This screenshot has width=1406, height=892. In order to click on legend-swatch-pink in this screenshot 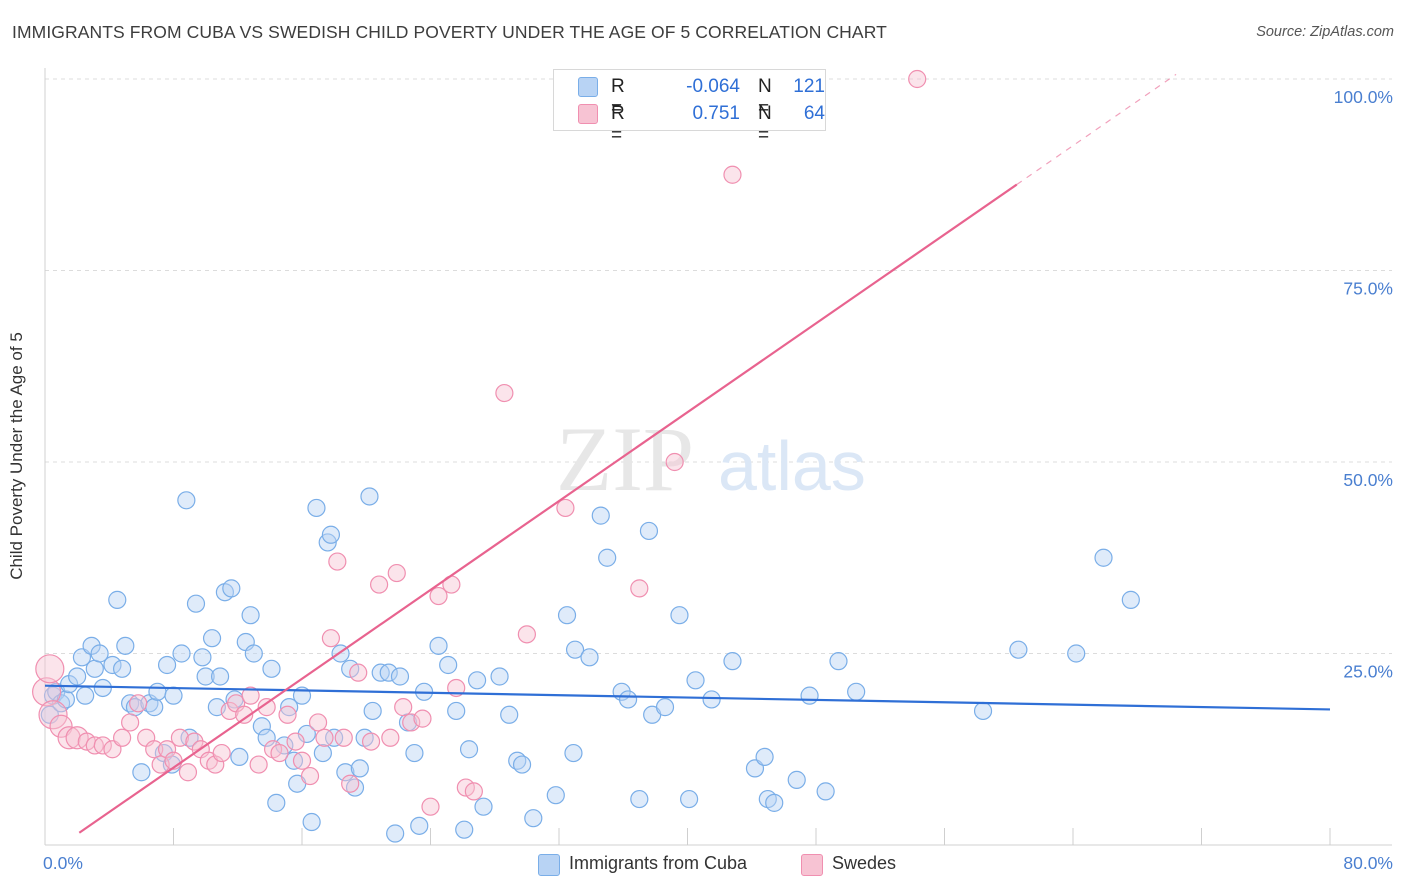, I will do `click(588, 114)`.